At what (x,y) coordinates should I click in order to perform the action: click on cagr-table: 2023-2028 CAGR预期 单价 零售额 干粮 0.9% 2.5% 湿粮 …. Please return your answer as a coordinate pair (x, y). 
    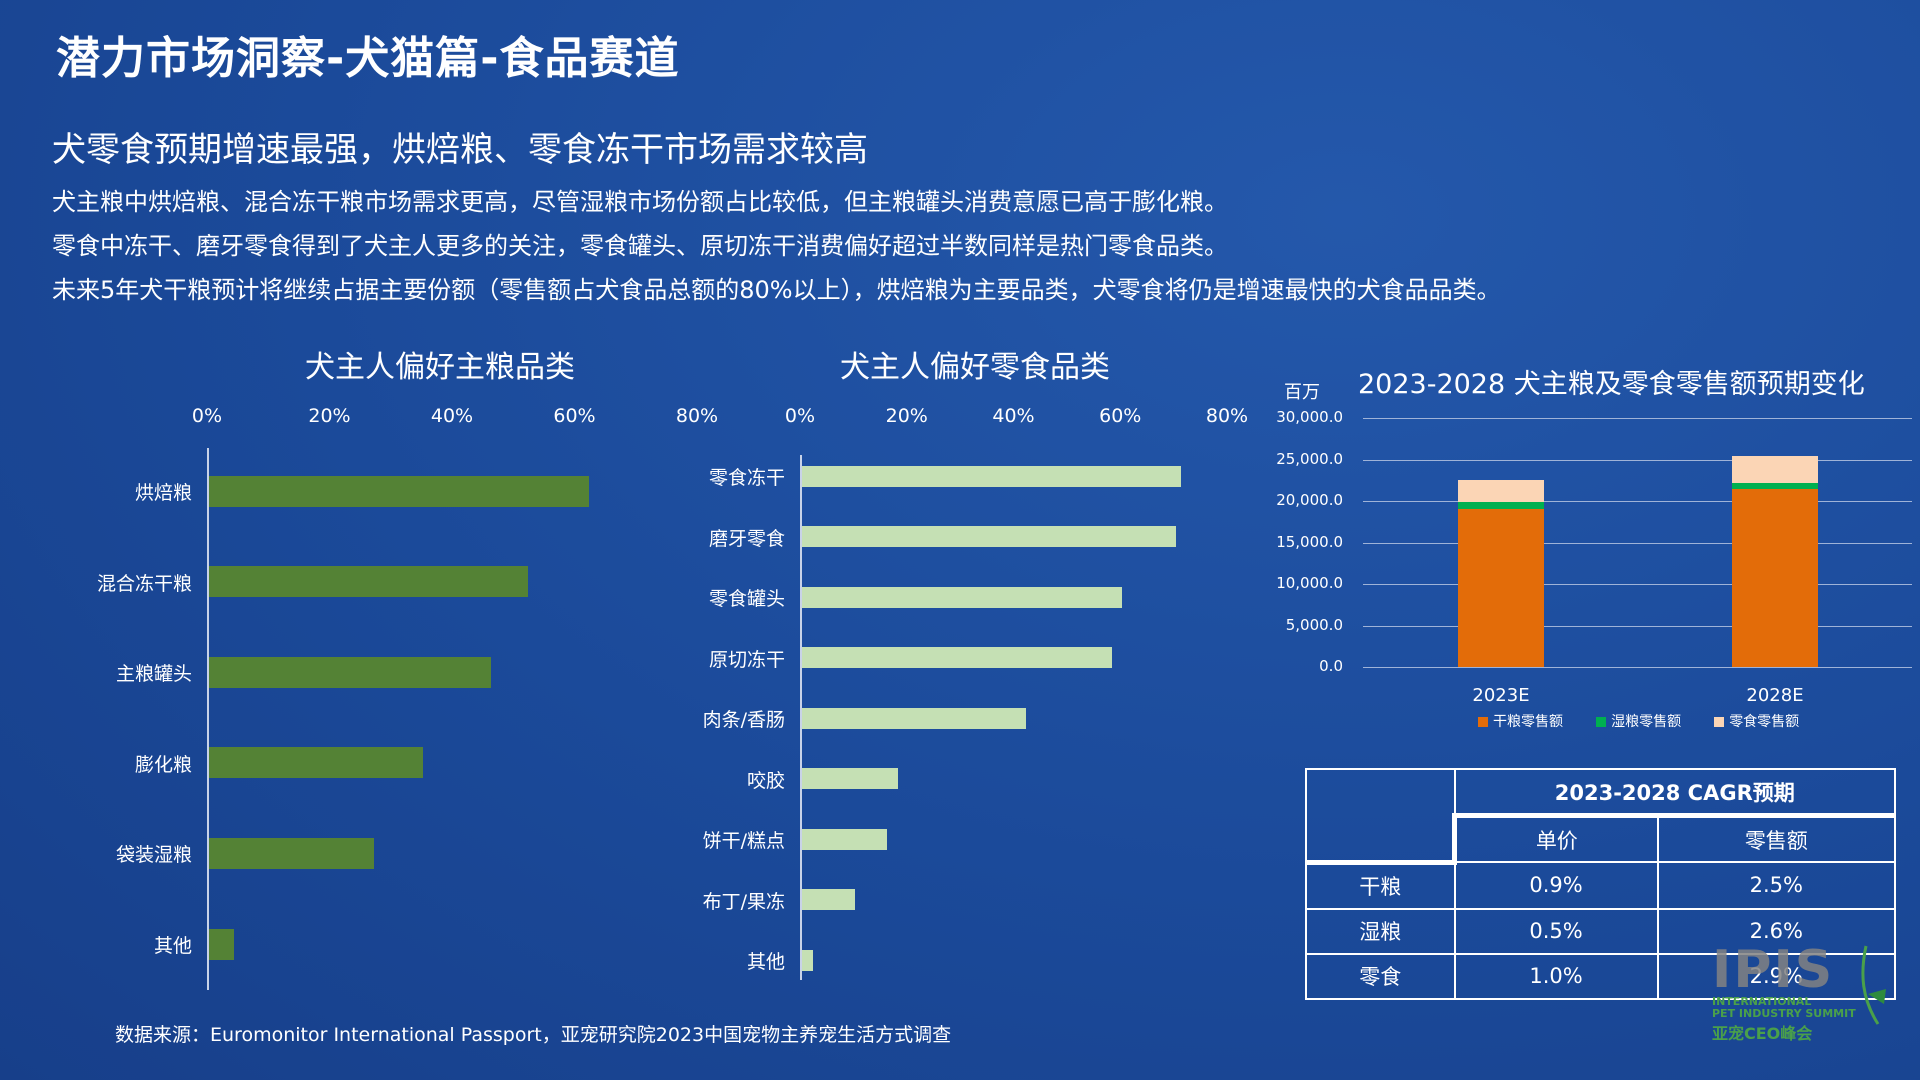
    Looking at the image, I should click on (1601, 884).